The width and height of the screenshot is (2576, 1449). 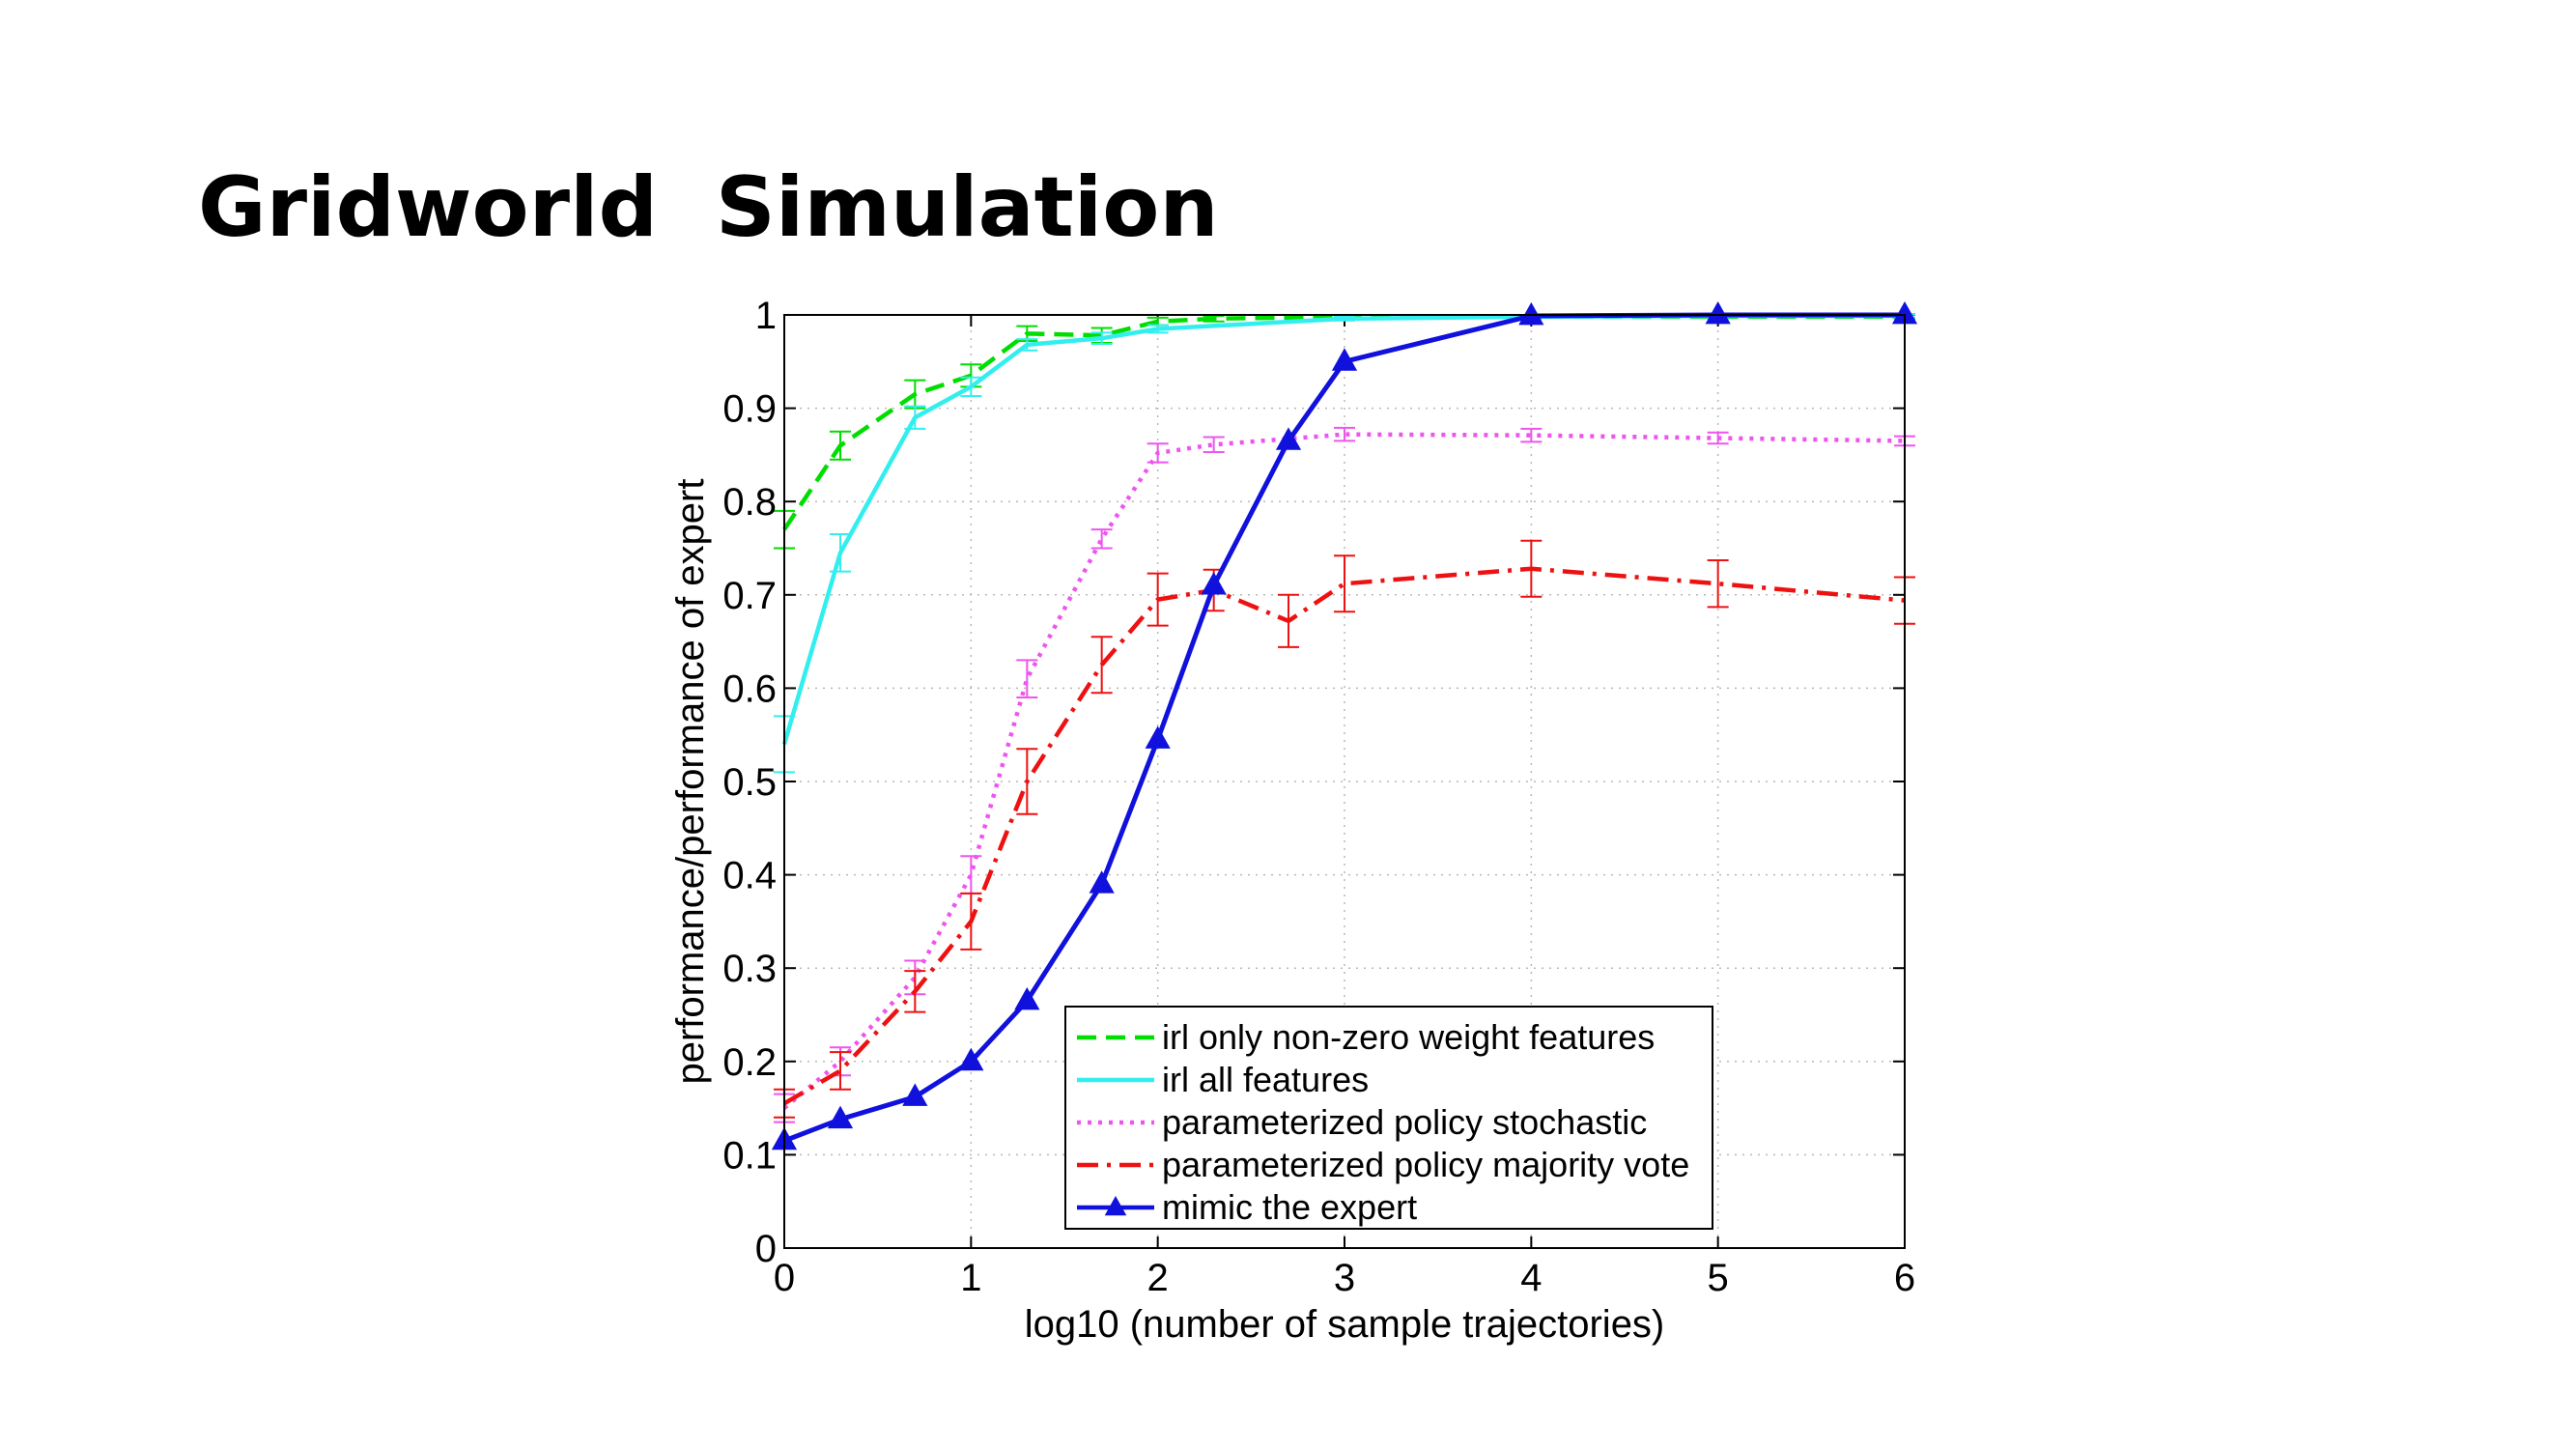 I want to click on legend-label: parameterized policy majority vote, so click(x=1425, y=1164).